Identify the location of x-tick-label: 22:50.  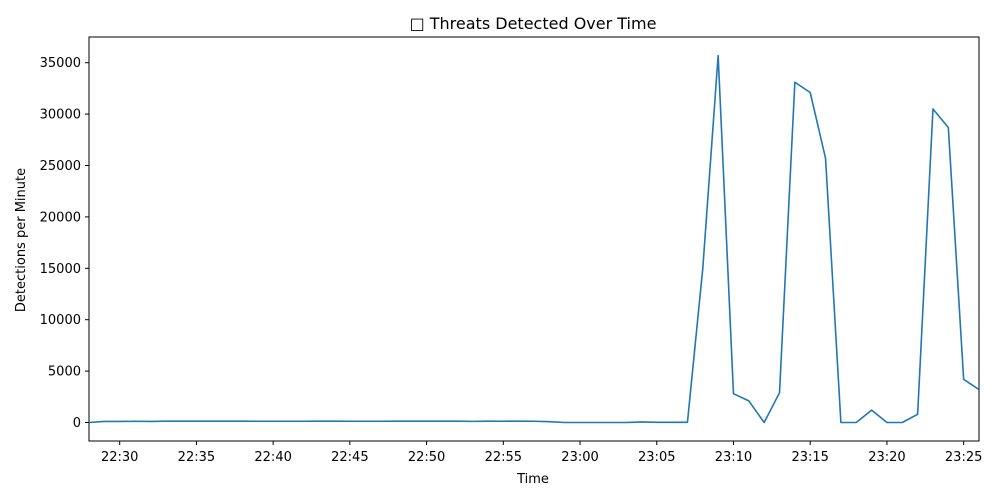
(426, 457).